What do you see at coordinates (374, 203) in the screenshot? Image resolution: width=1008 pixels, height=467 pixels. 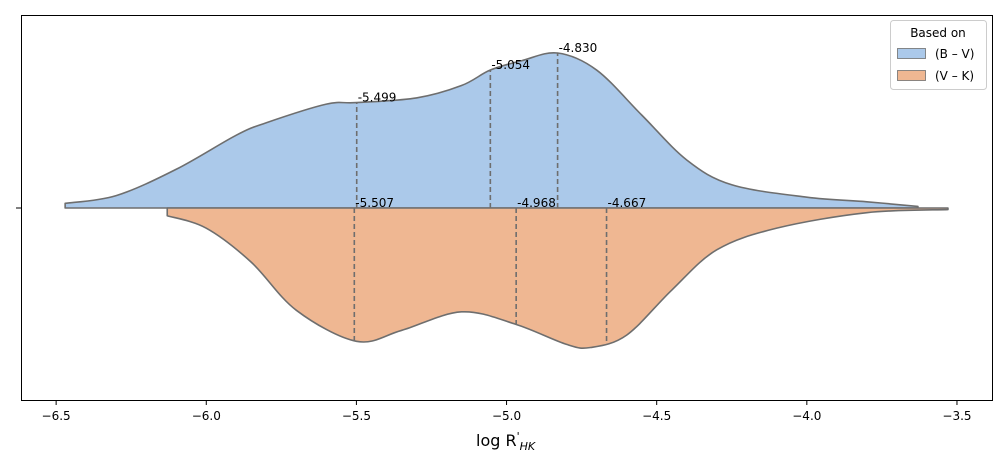 I see `quartile-label: -5.507` at bounding box center [374, 203].